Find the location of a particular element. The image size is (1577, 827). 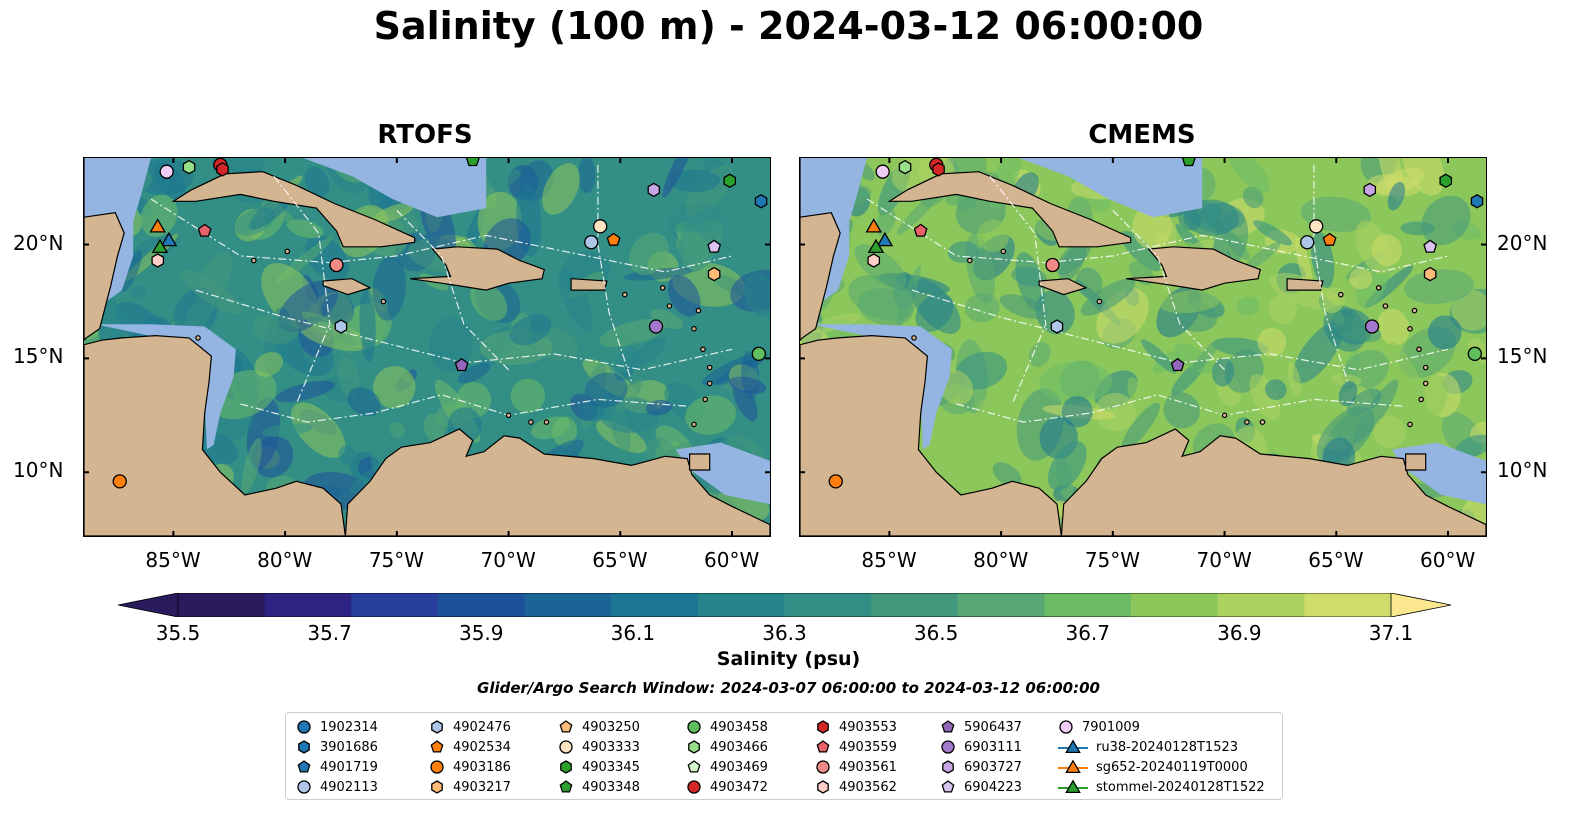

legend-item: ru38-20240128T1523 is located at coordinates (1161, 747).